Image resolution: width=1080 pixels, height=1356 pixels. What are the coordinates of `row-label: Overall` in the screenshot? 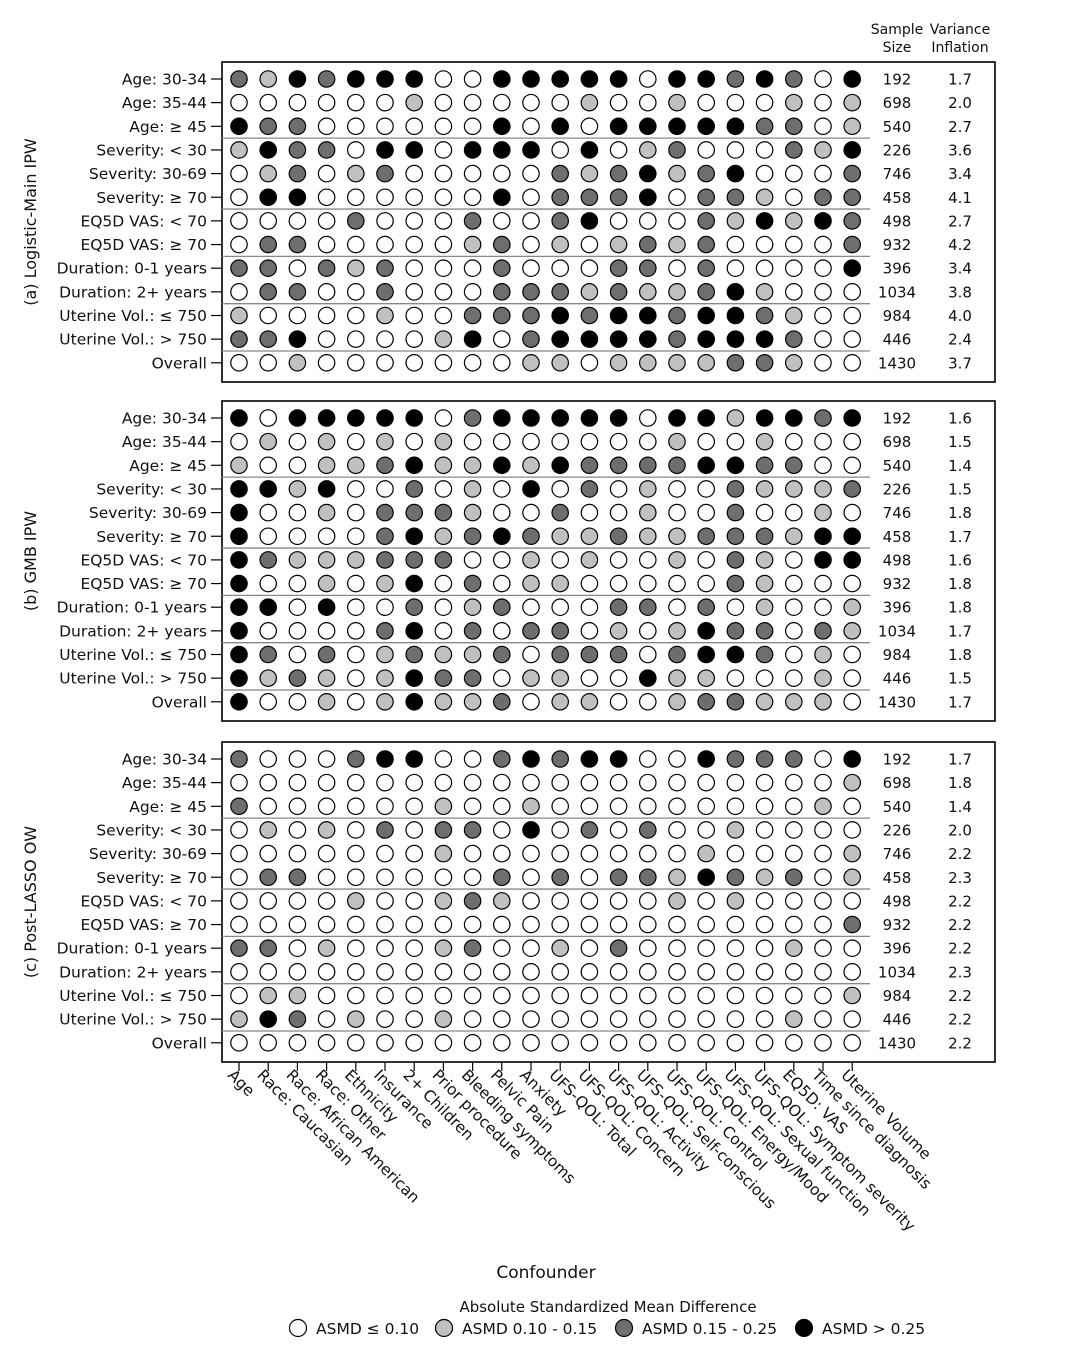 It's located at (179, 363).